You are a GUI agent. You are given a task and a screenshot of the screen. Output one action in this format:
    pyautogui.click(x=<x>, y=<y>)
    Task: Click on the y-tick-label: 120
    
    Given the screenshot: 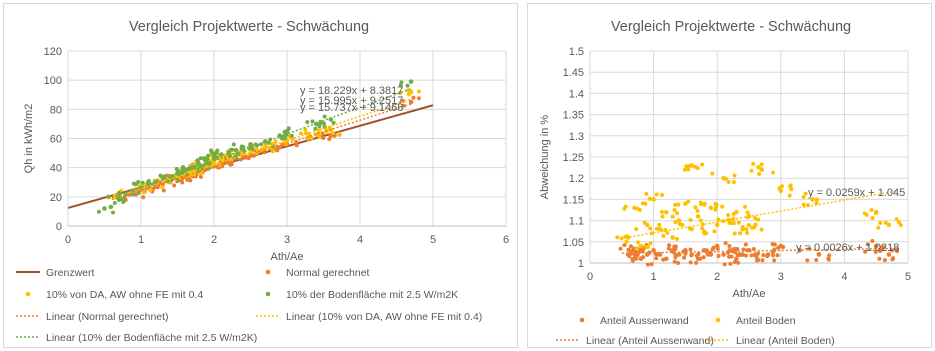 What is the action you would take?
    pyautogui.click(x=53, y=52)
    